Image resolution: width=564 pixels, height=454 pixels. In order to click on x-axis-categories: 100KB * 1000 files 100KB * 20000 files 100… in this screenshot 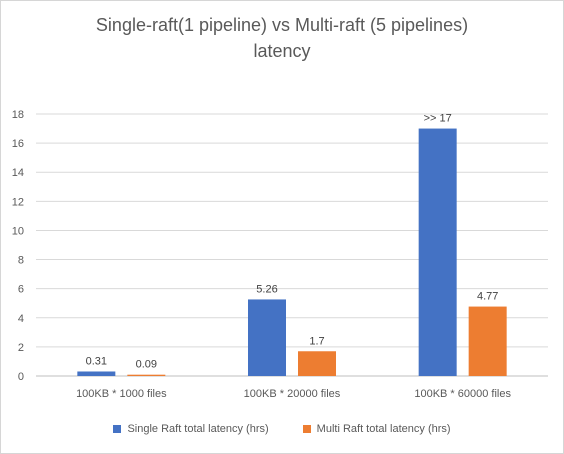, I will do `click(293, 394)`.